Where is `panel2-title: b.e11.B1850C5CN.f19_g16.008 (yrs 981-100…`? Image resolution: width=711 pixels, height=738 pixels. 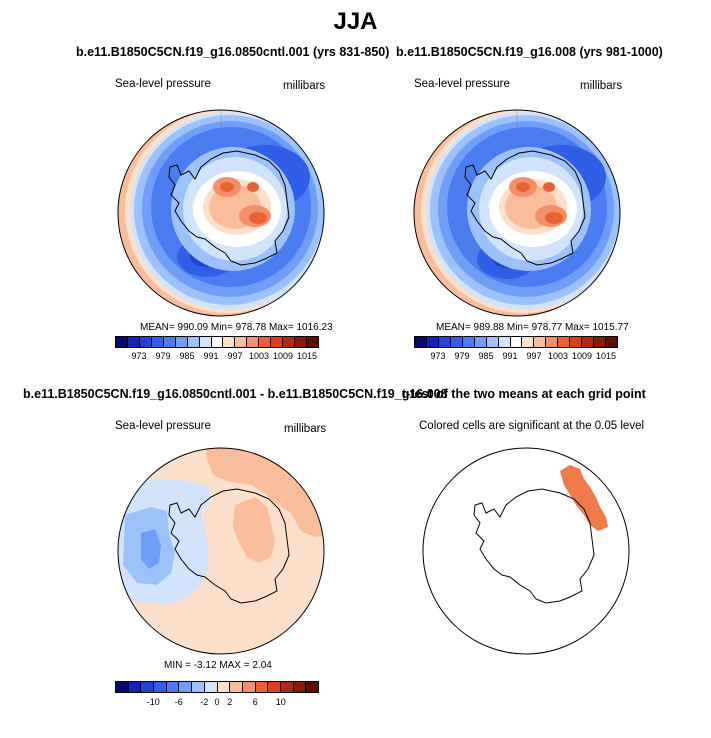 panel2-title: b.e11.B1850C5CN.f19_g16.008 (yrs 981-100… is located at coordinates (529, 52).